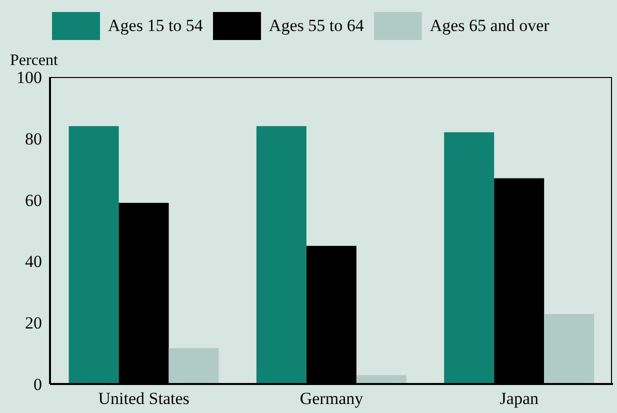 The width and height of the screenshot is (617, 413). What do you see at coordinates (520, 398) in the screenshot?
I see `x-tick-label: Japan` at bounding box center [520, 398].